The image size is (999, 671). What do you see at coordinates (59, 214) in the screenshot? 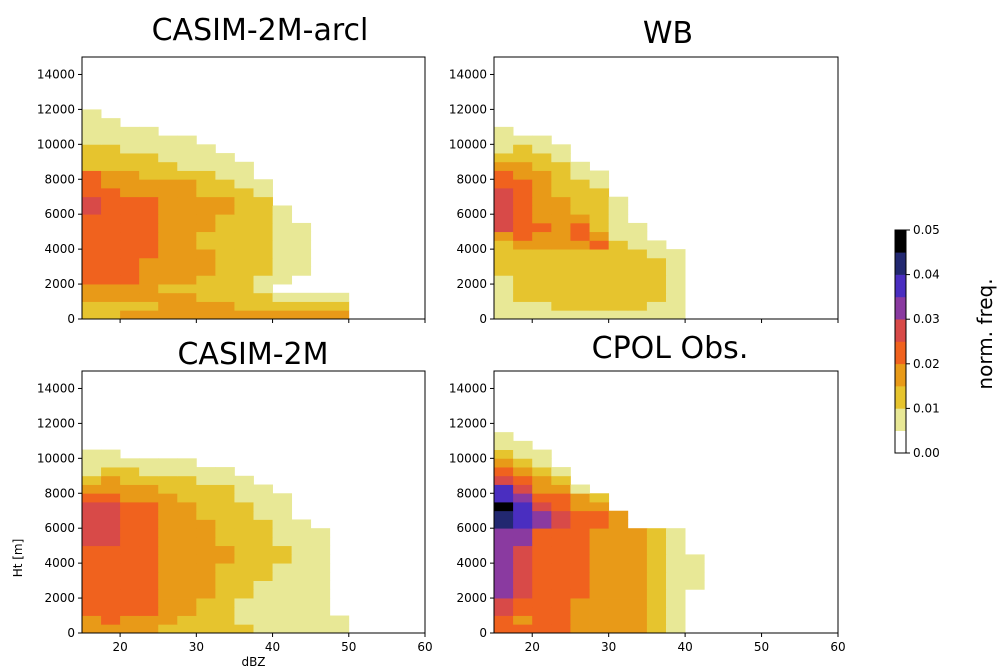
I see `y-tick-label: 6000` at bounding box center [59, 214].